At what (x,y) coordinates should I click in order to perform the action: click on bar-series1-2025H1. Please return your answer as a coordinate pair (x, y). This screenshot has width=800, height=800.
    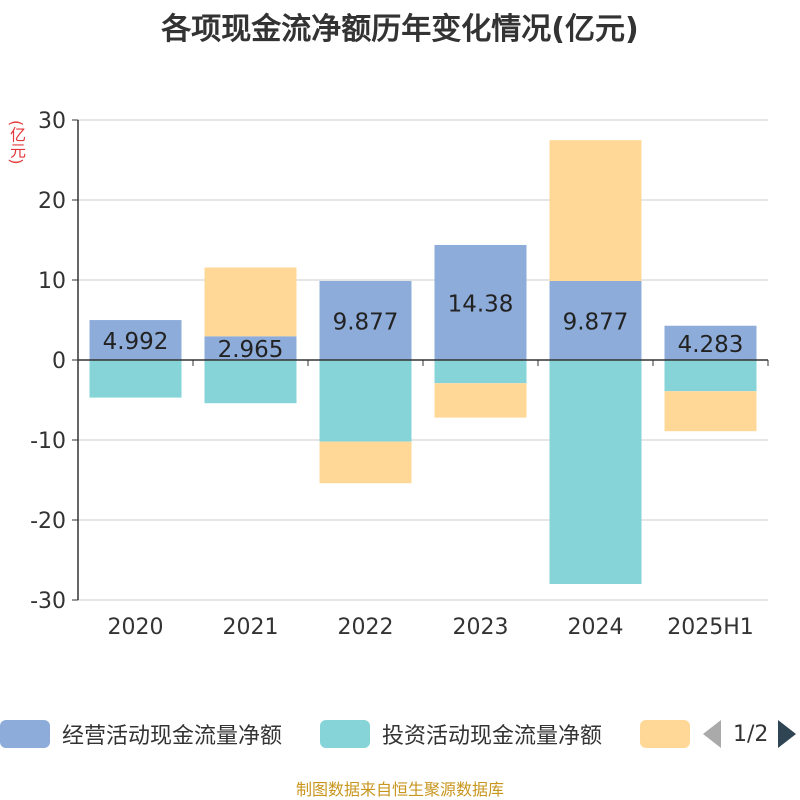
    Looking at the image, I should click on (710, 376).